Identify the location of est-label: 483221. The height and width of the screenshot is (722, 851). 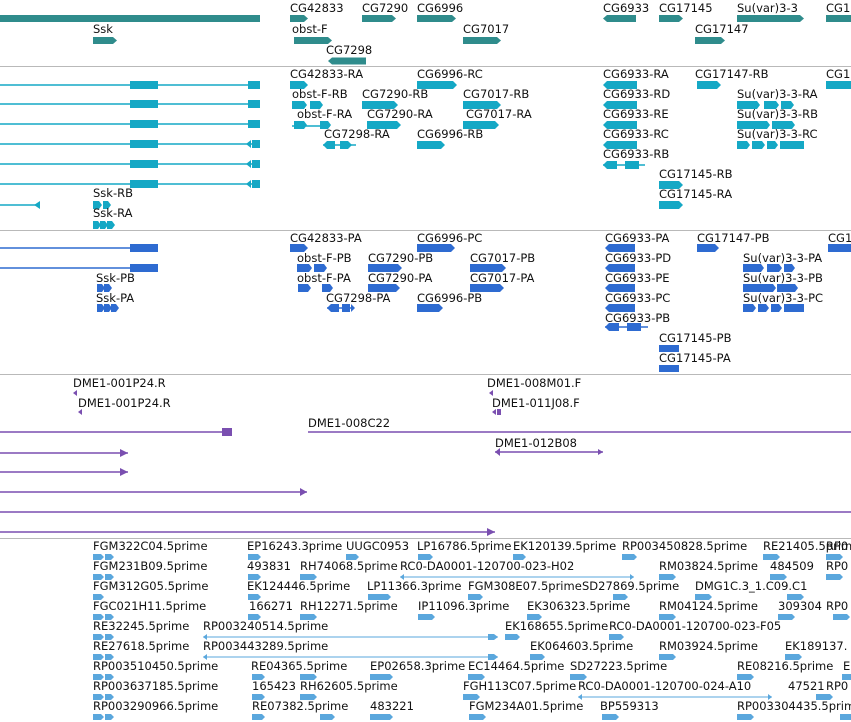
(392, 706).